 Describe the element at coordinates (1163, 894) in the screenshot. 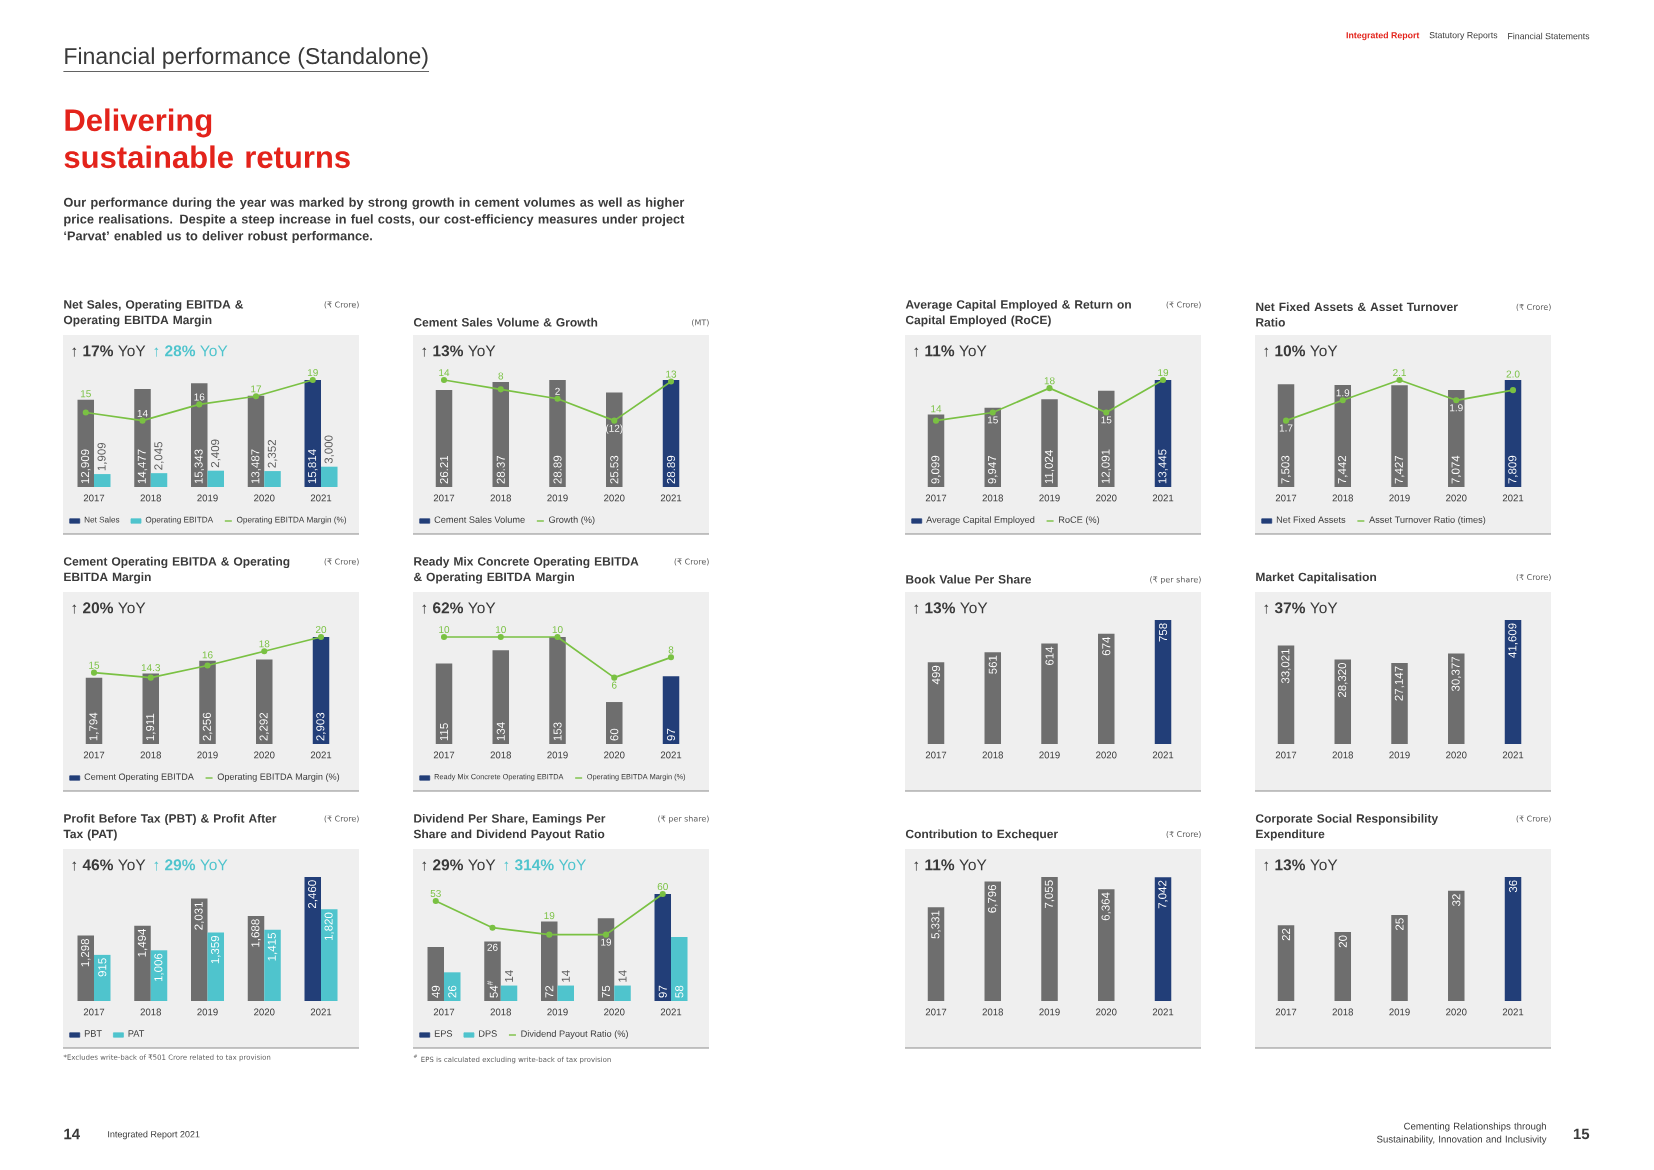

I see `data-label: 7,042` at that location.